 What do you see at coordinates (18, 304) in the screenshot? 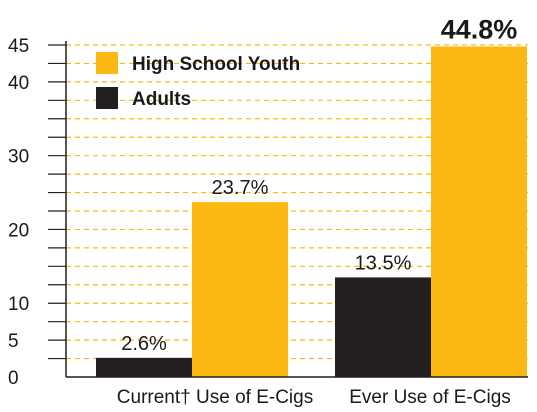
I see `y-tick-label: 10` at bounding box center [18, 304].